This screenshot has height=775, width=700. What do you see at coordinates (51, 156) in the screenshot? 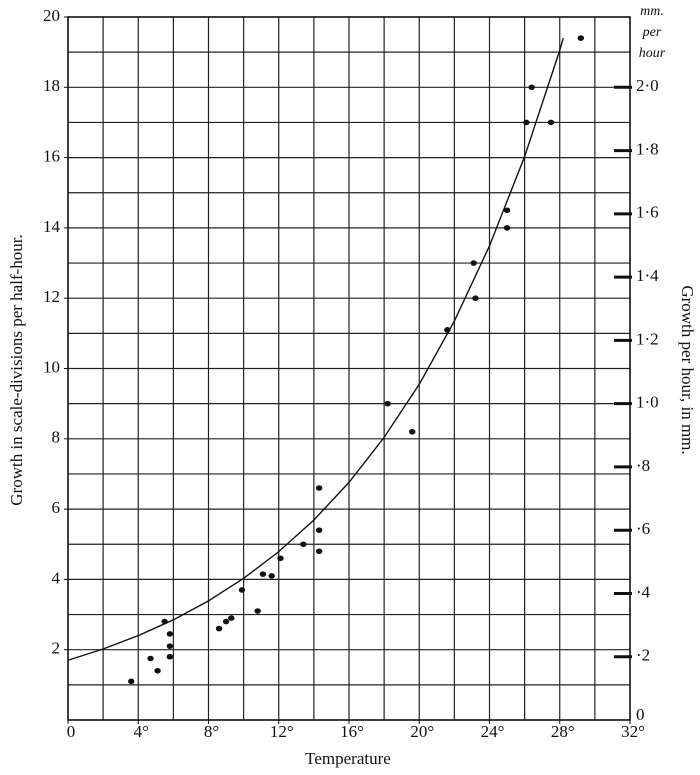
I see `y-tick-label: 16` at bounding box center [51, 156].